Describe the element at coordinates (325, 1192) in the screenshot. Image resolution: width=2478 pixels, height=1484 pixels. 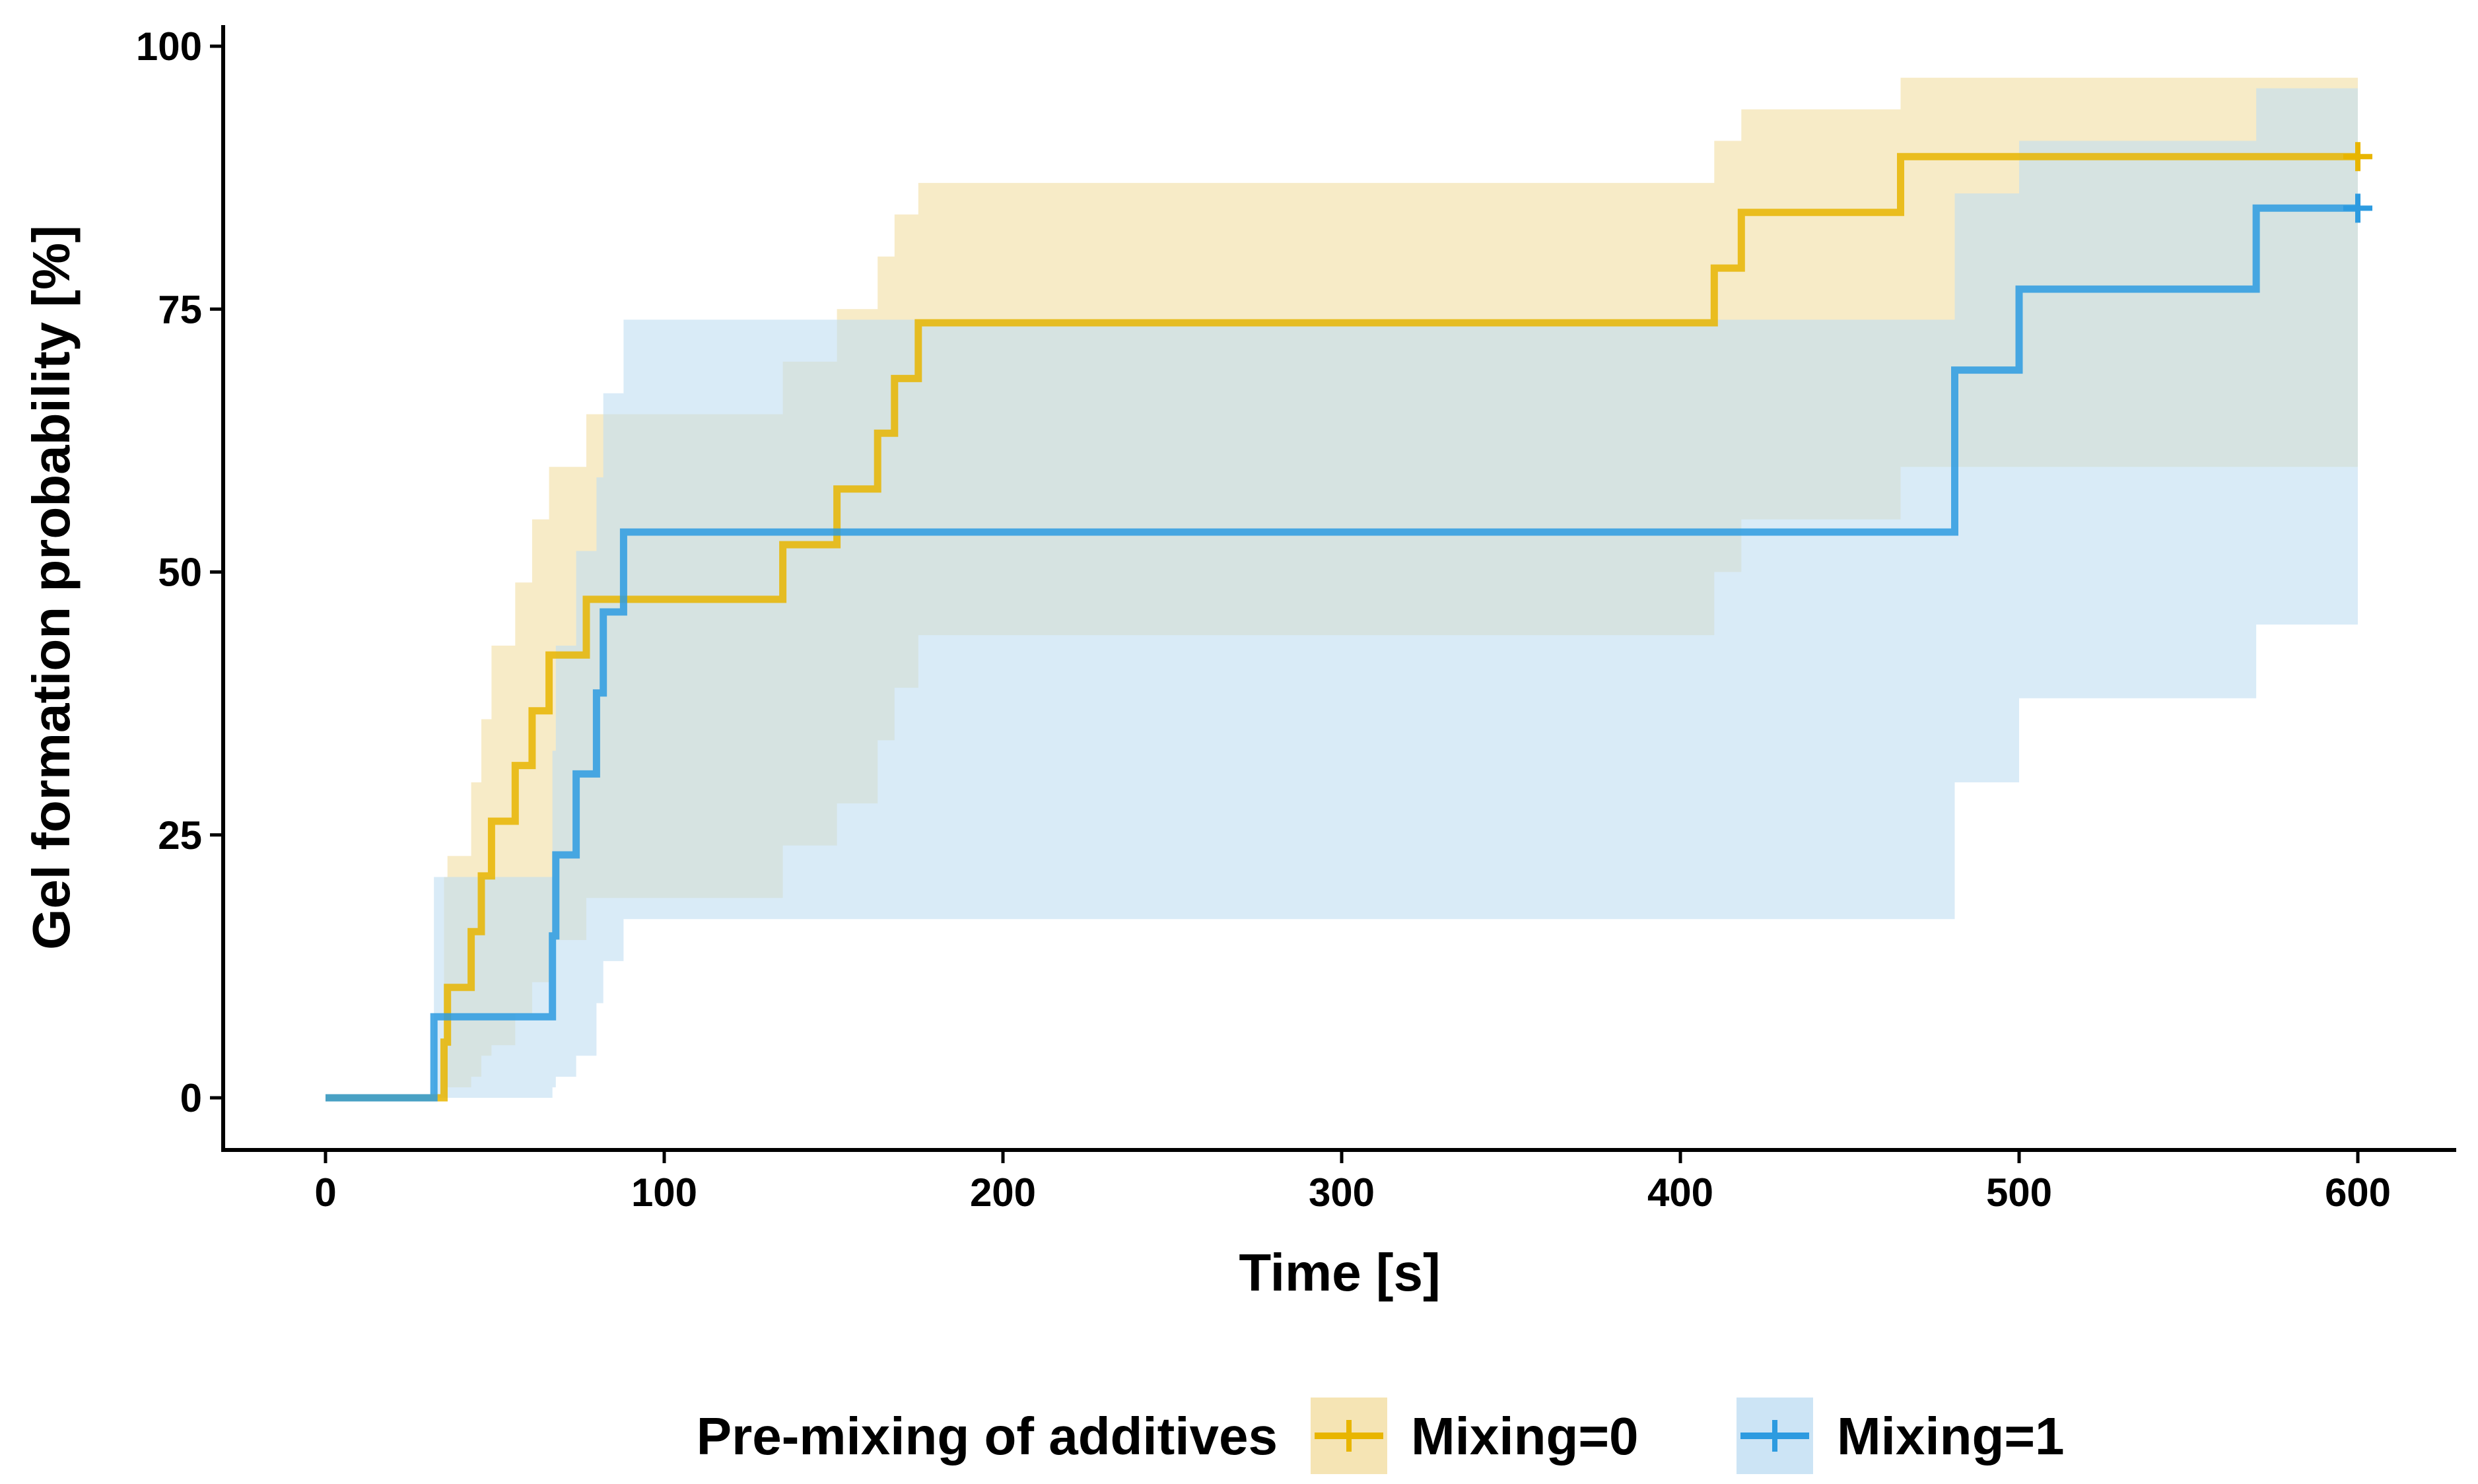
I see `x-tick-label: 0` at that location.